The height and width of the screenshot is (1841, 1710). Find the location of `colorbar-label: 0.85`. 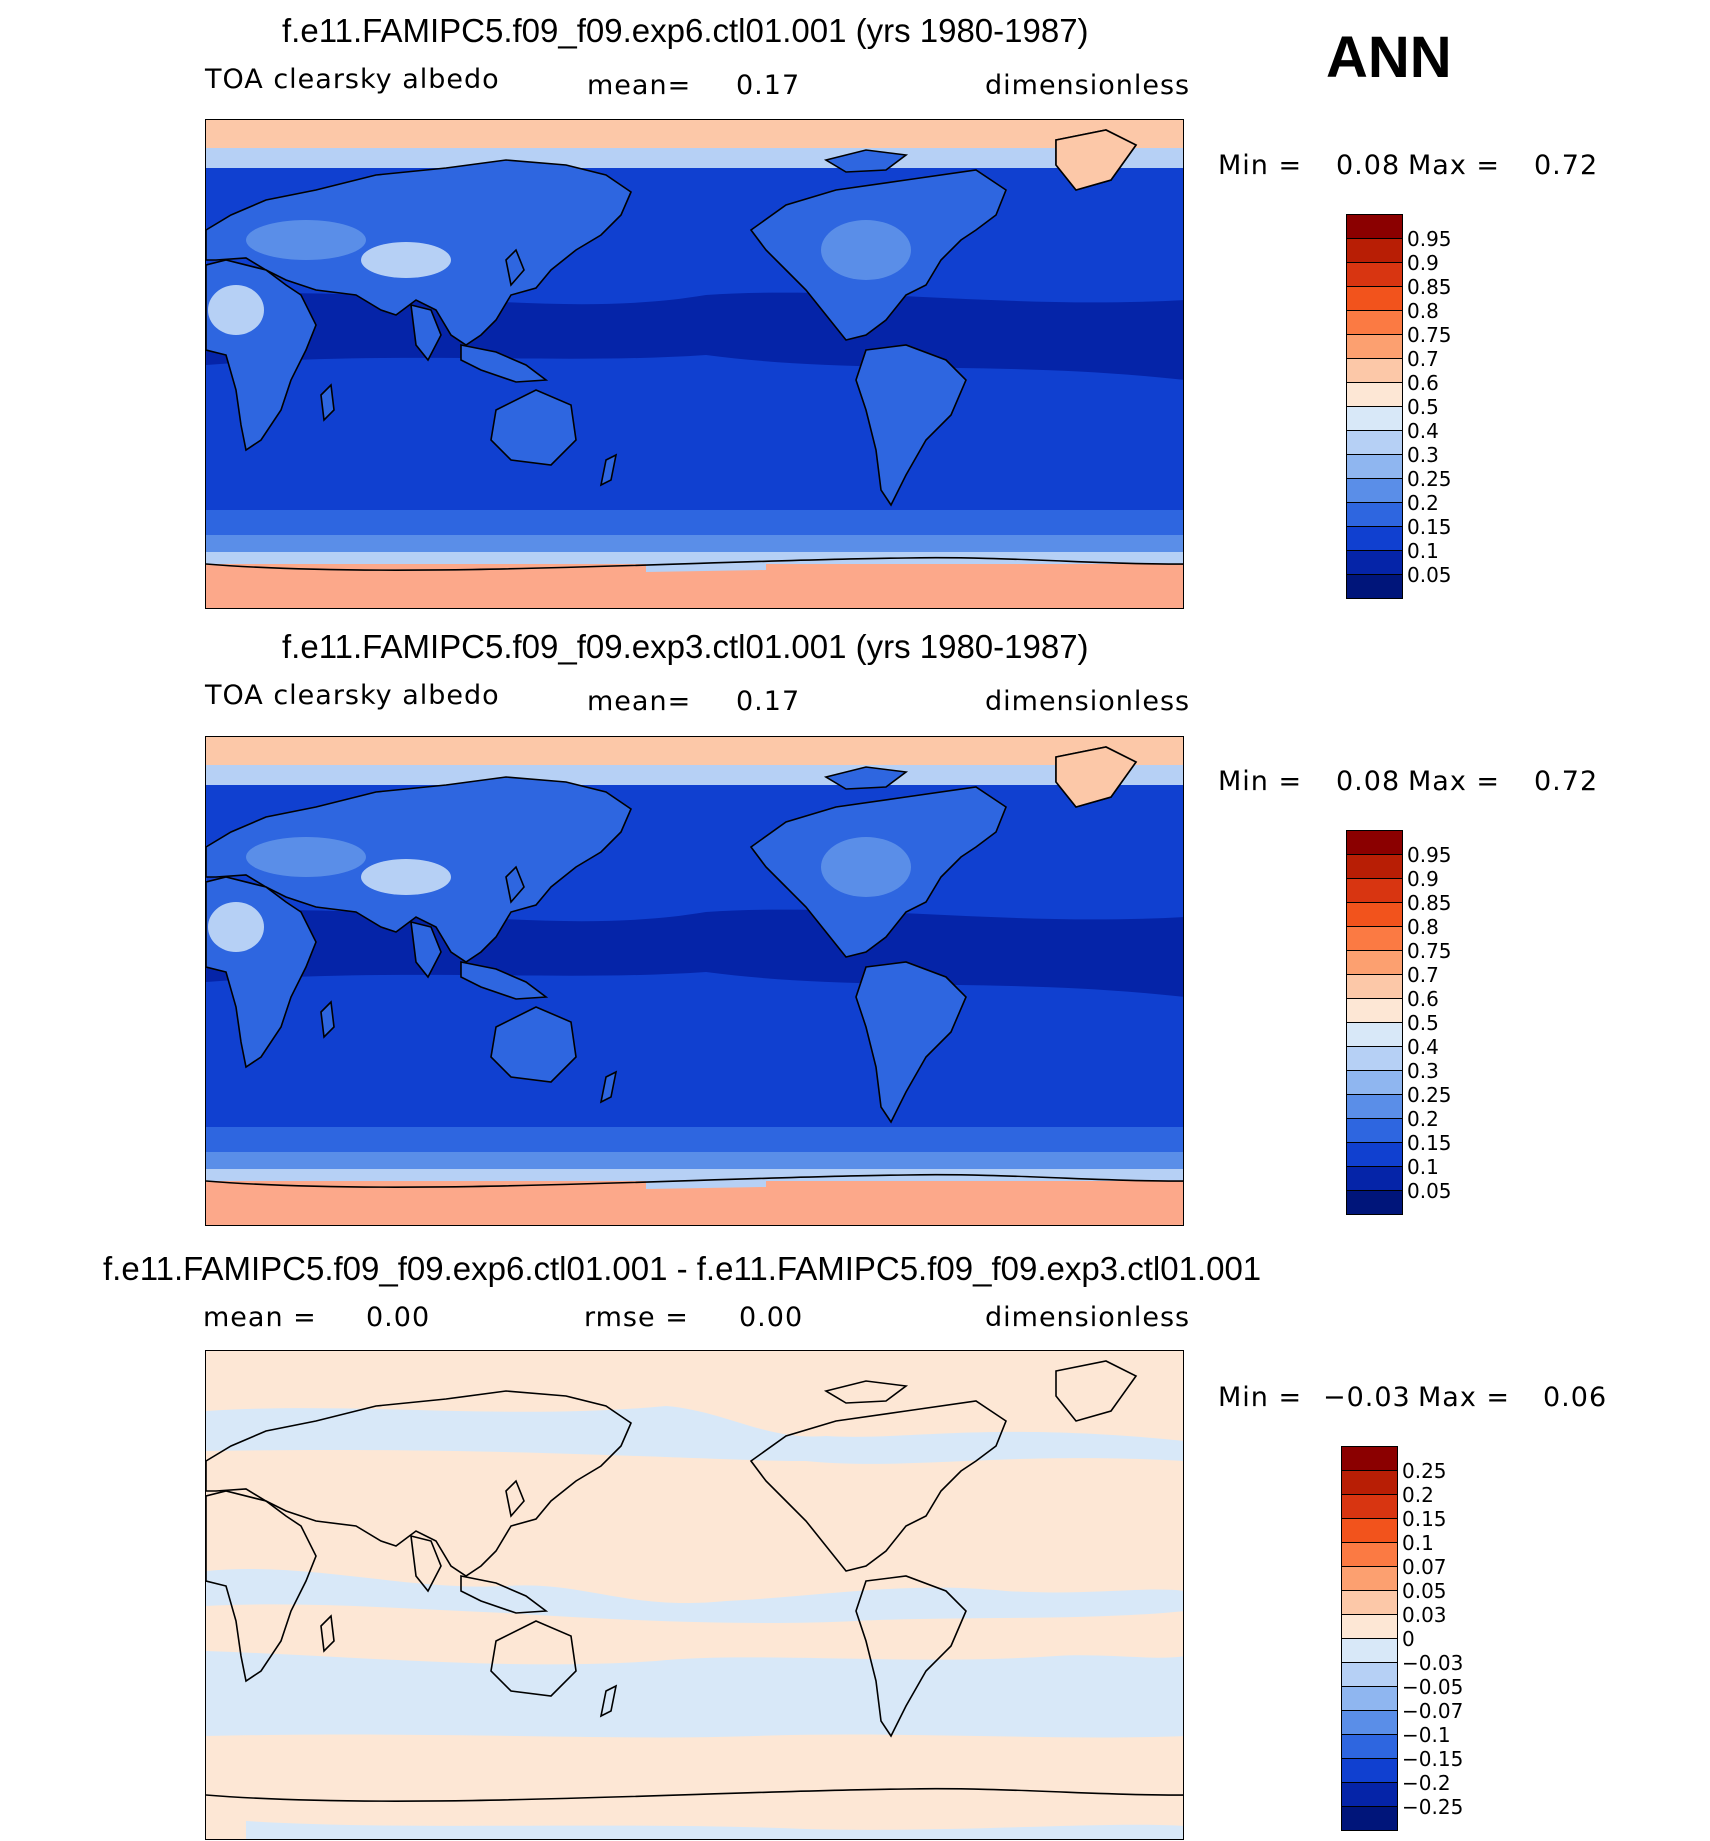

colorbar-label: 0.85 is located at coordinates (1429, 287).